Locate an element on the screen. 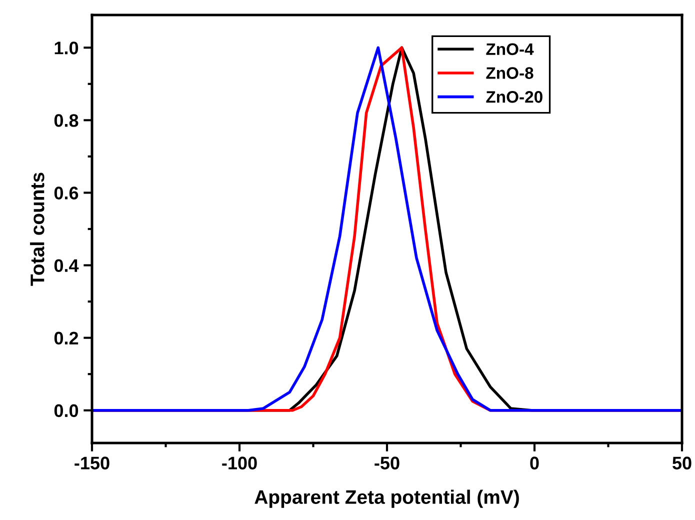 This screenshot has height=520, width=695. y-tick-label: 1.0 is located at coordinates (66, 48).